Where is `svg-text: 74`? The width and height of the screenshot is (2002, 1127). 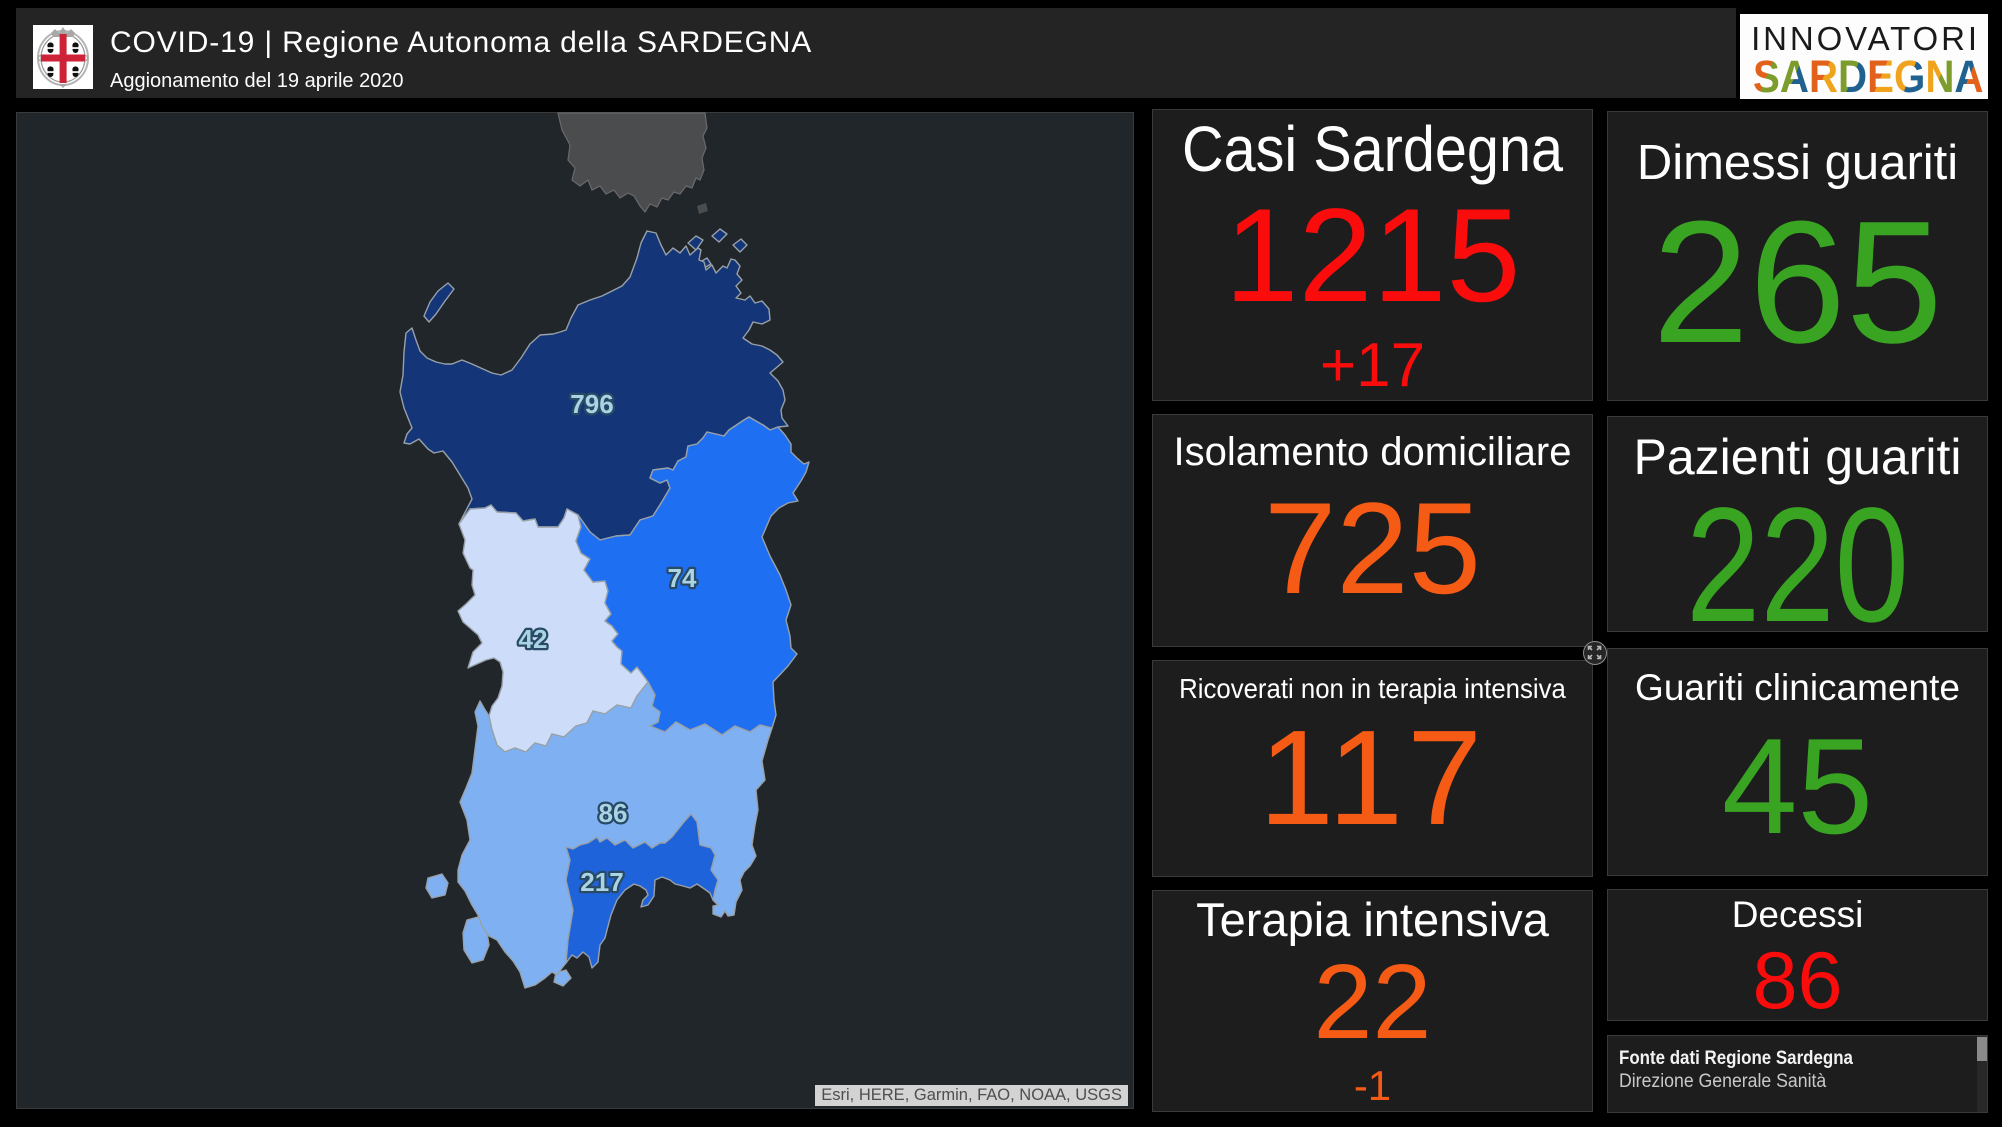 svg-text: 74 is located at coordinates (682, 578).